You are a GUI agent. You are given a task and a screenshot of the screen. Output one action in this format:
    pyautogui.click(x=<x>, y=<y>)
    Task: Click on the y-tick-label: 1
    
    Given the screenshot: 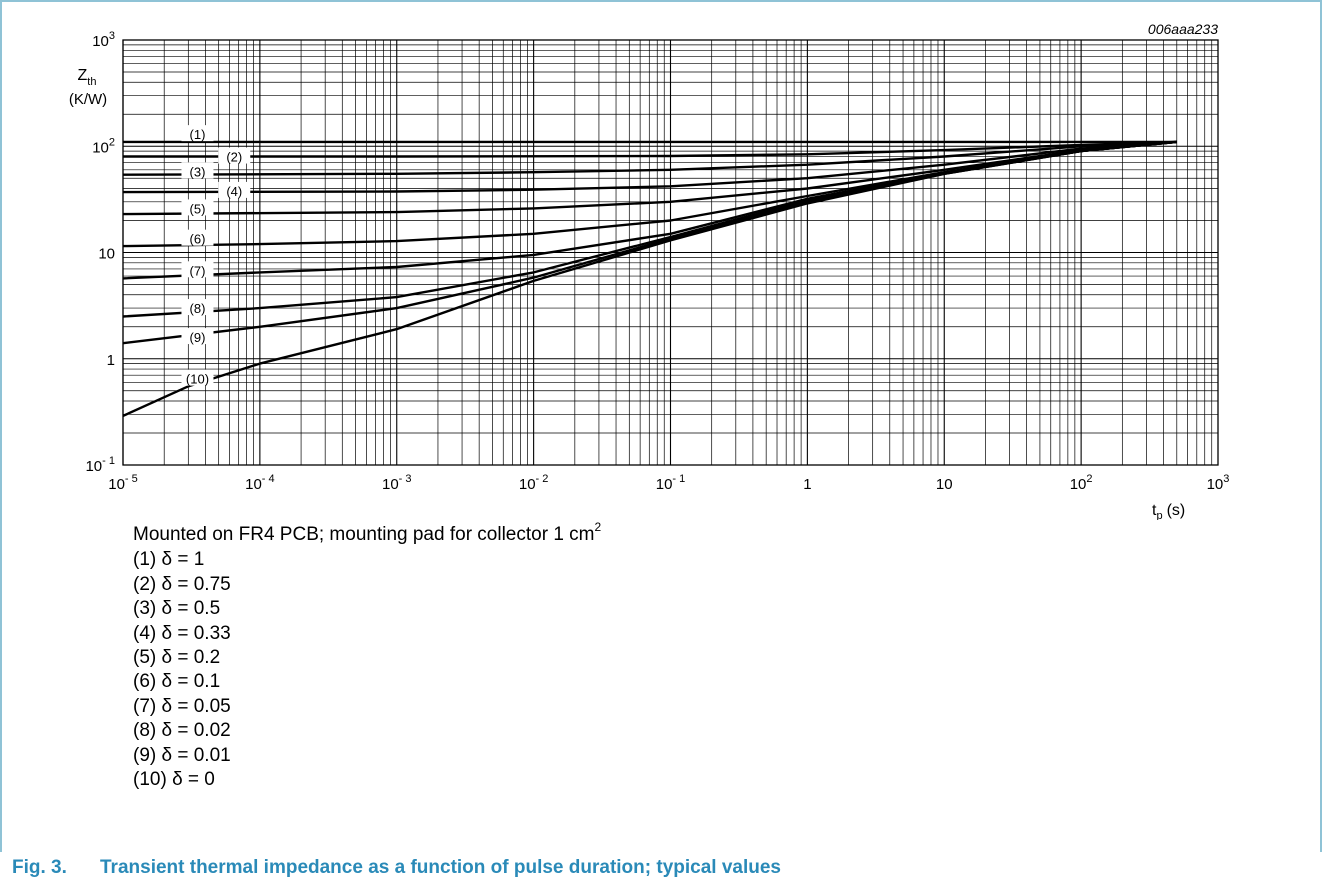 What is the action you would take?
    pyautogui.click(x=111, y=360)
    